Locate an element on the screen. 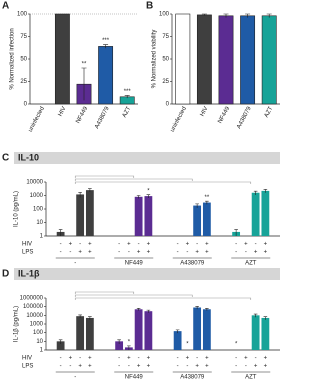  significance: ** is located at coordinates (84, 65).